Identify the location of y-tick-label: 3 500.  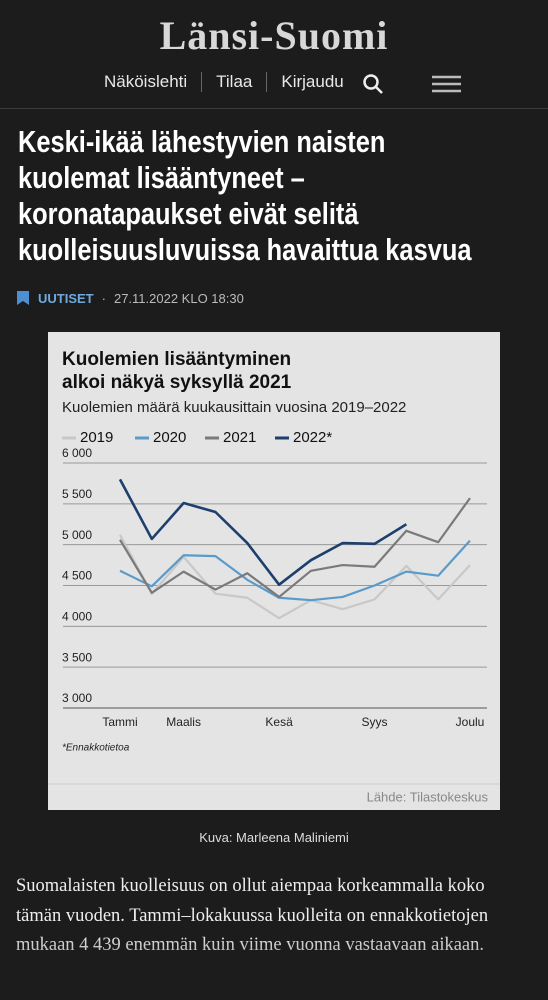
(77, 657).